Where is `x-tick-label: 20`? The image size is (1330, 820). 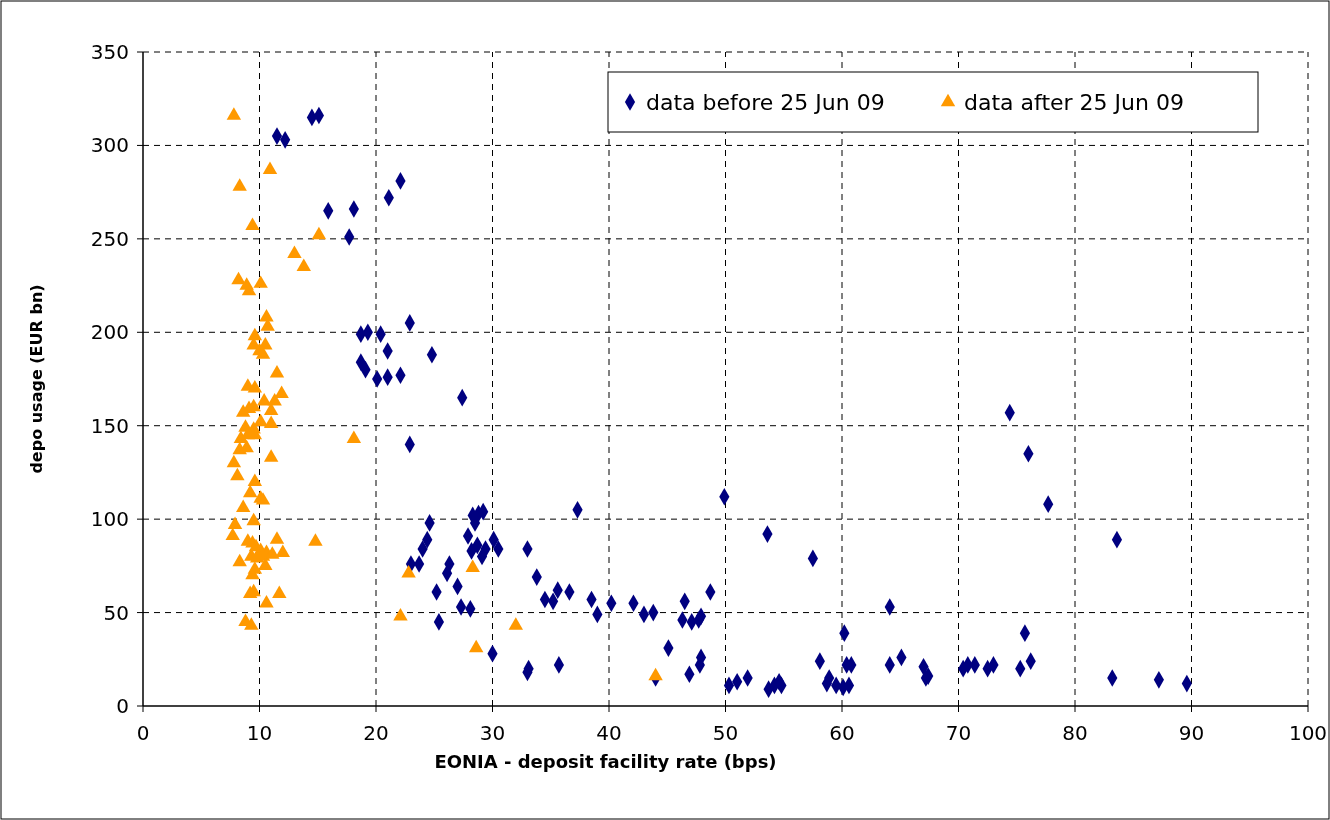 x-tick-label: 20 is located at coordinates (376, 733).